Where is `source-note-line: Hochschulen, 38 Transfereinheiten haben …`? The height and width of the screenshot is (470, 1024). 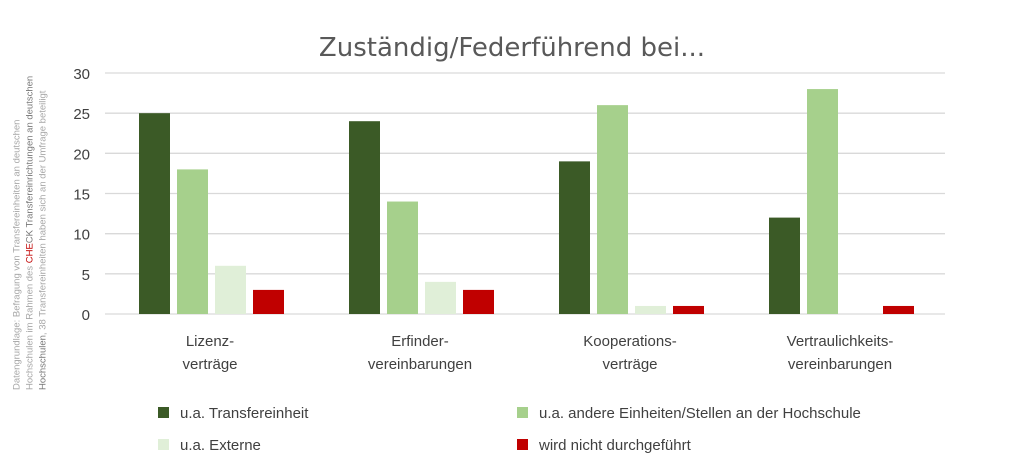
source-note-line: Hochschulen, 38 Transfereinheiten haben … is located at coordinates (43, 230).